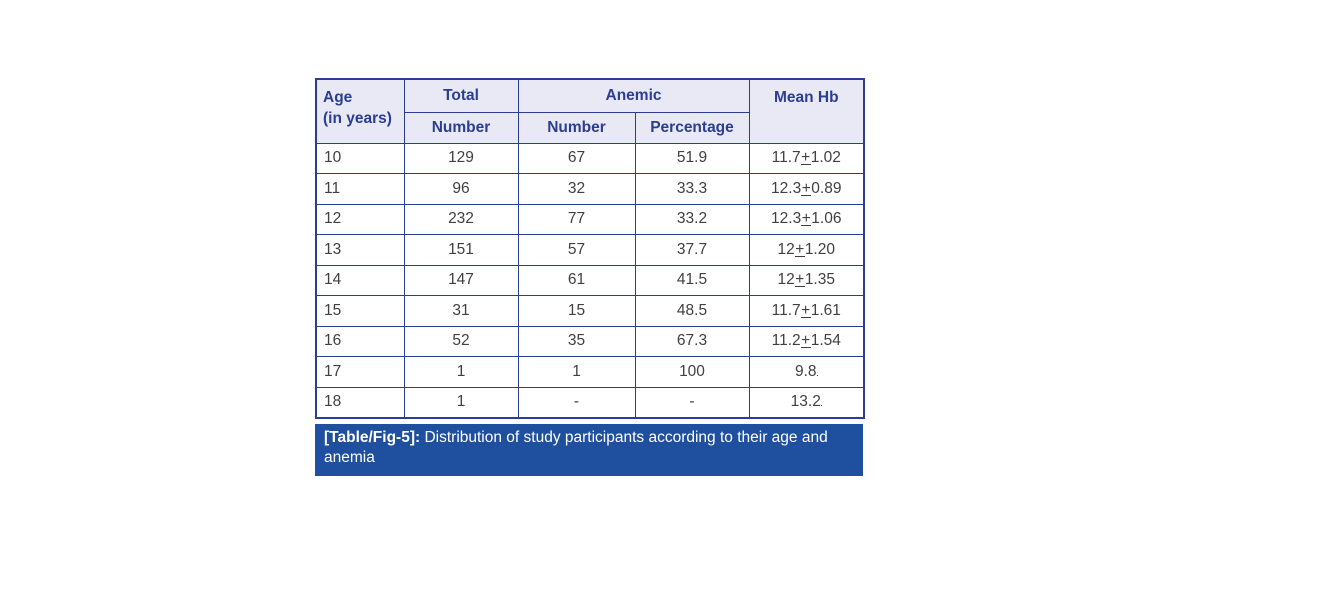 This screenshot has height=605, width=1341. Describe the element at coordinates (576, 402) in the screenshot. I see `cell-anemic-number: -` at that location.